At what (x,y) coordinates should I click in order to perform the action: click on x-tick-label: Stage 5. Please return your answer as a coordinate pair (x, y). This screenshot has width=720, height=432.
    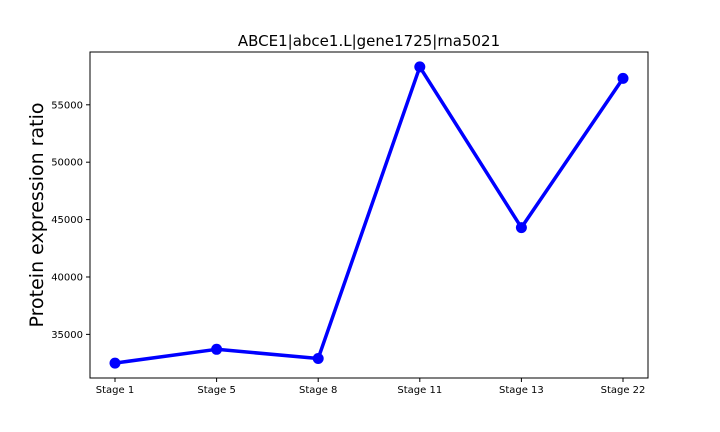
    Looking at the image, I should click on (216, 390).